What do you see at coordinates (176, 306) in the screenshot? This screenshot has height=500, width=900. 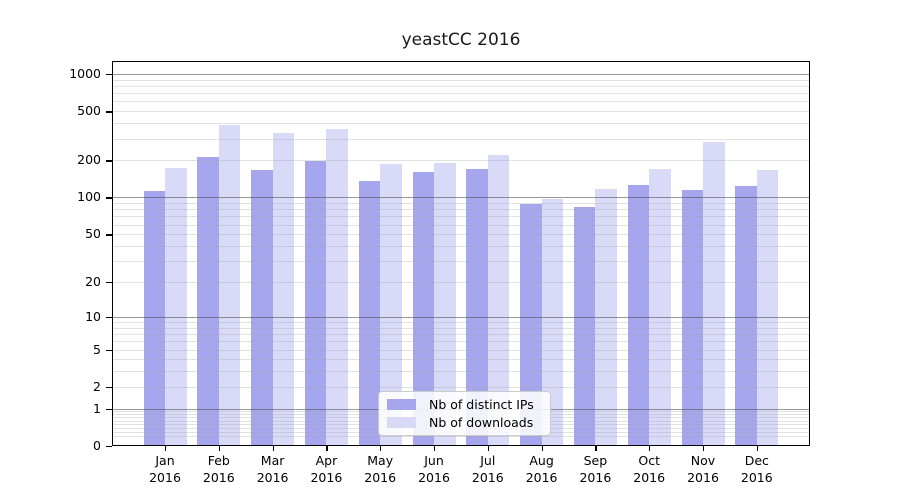 I see `bar-downloads-jan` at bounding box center [176, 306].